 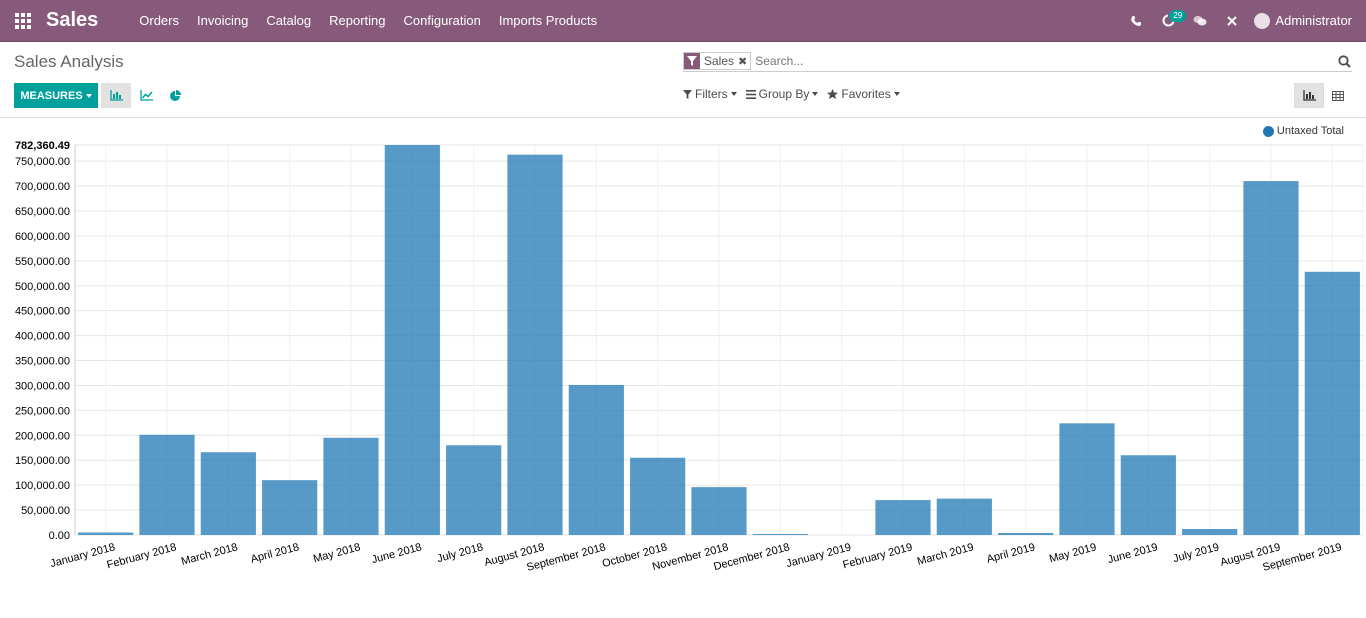 What do you see at coordinates (42, 162) in the screenshot?
I see `y-tick-label: 750,000.00` at bounding box center [42, 162].